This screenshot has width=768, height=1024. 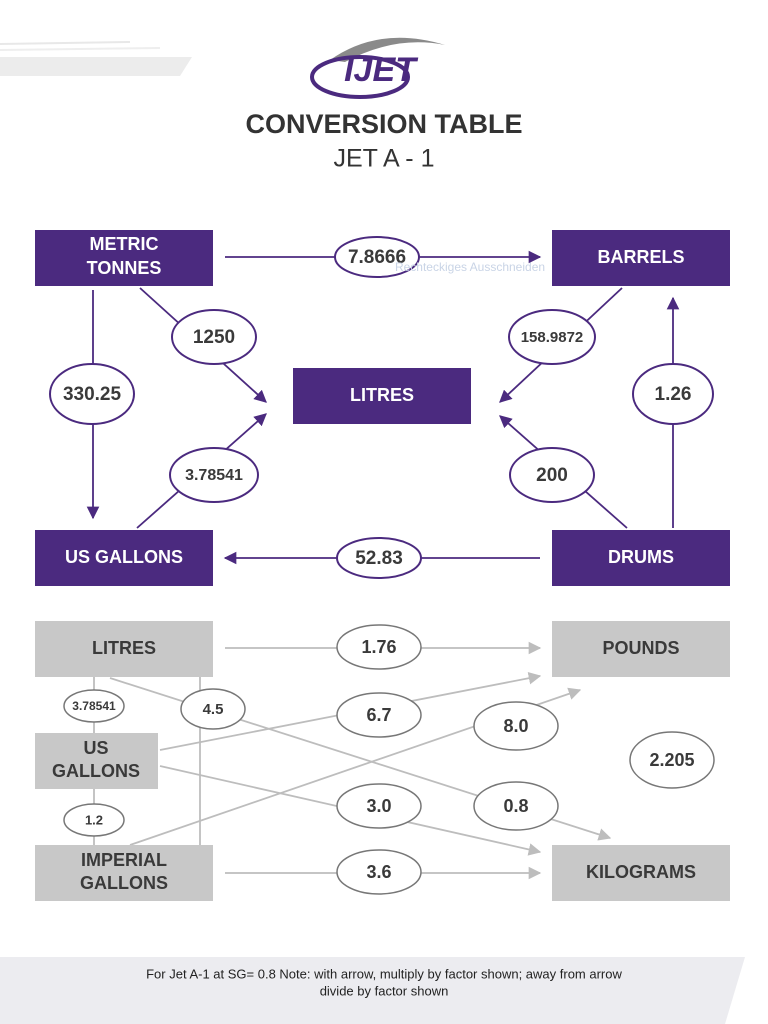 I want to click on factor: 2.205, so click(x=671, y=760).